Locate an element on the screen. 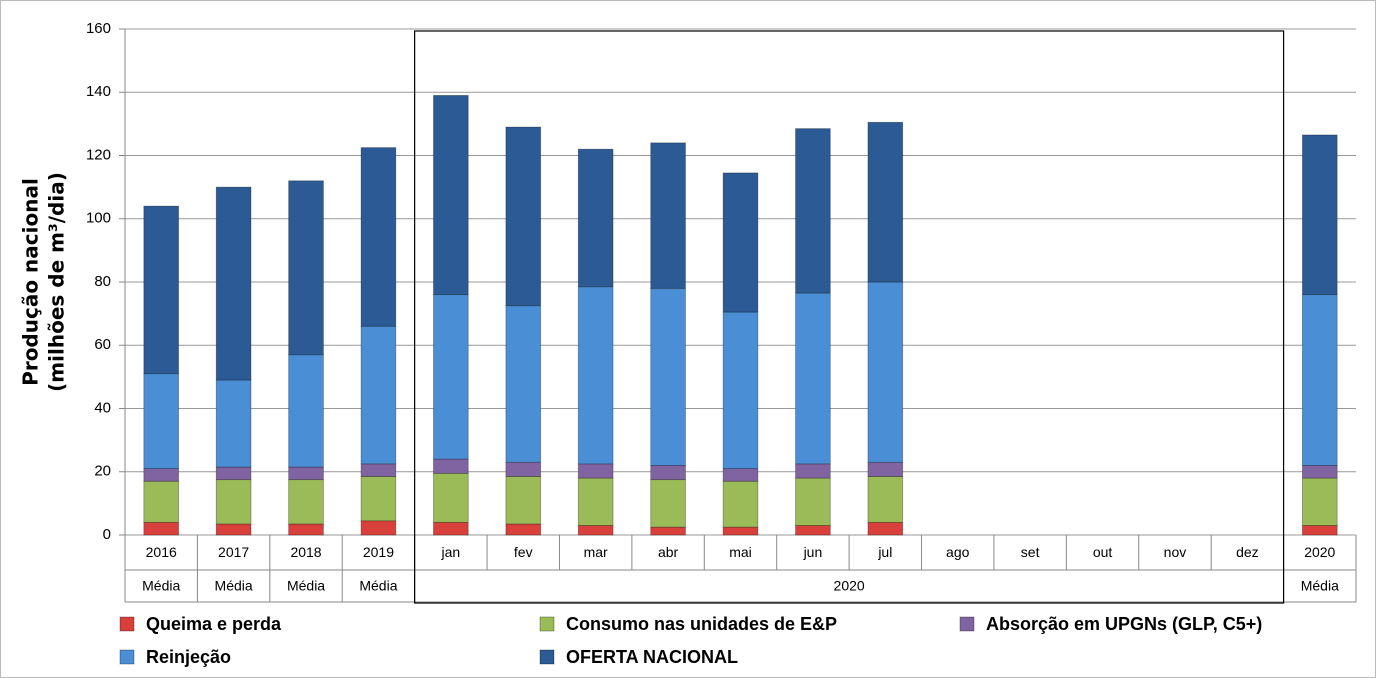 This screenshot has width=1376, height=678. y-tick-label: 140 is located at coordinates (98, 91).